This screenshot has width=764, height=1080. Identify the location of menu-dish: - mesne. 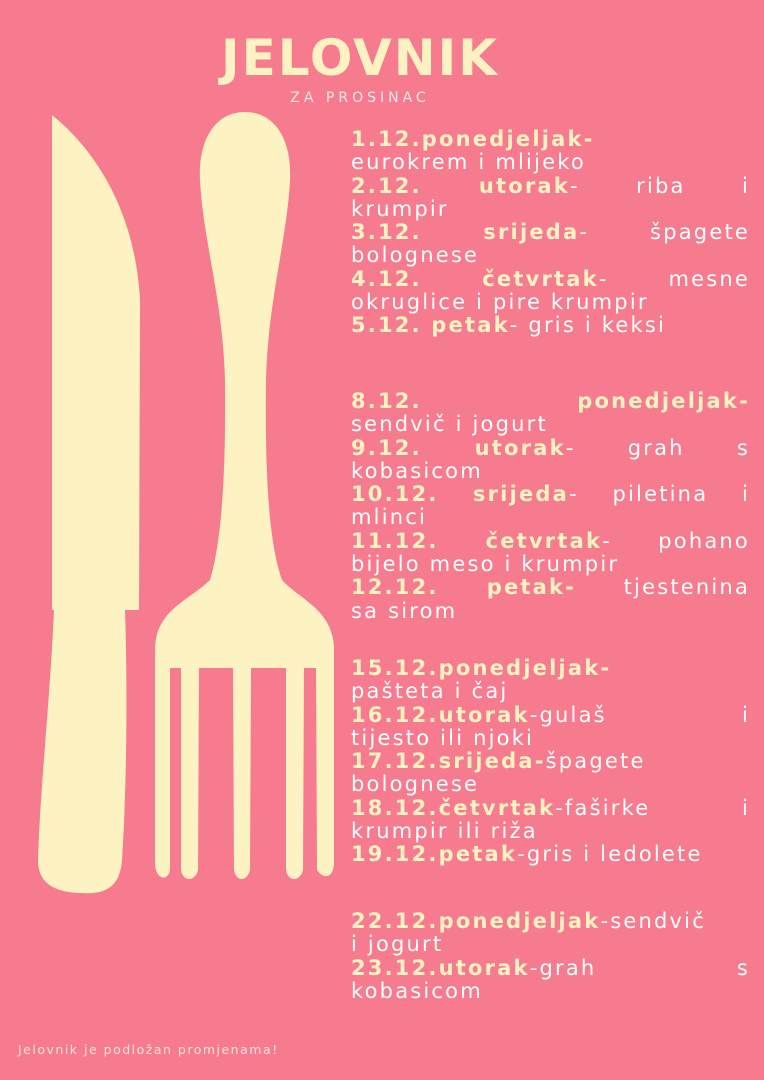
(674, 278).